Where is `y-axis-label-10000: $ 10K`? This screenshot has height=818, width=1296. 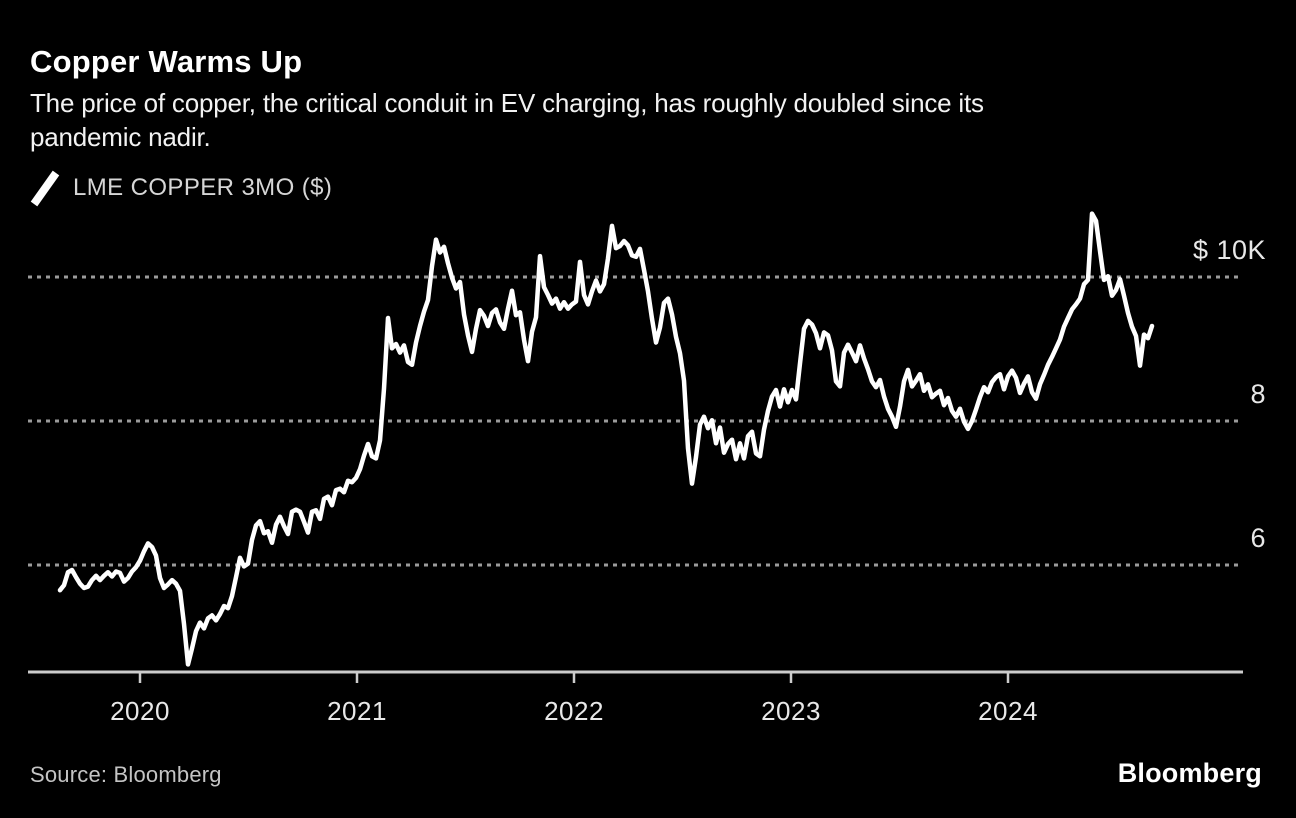 y-axis-label-10000: $ 10K is located at coordinates (1229, 250).